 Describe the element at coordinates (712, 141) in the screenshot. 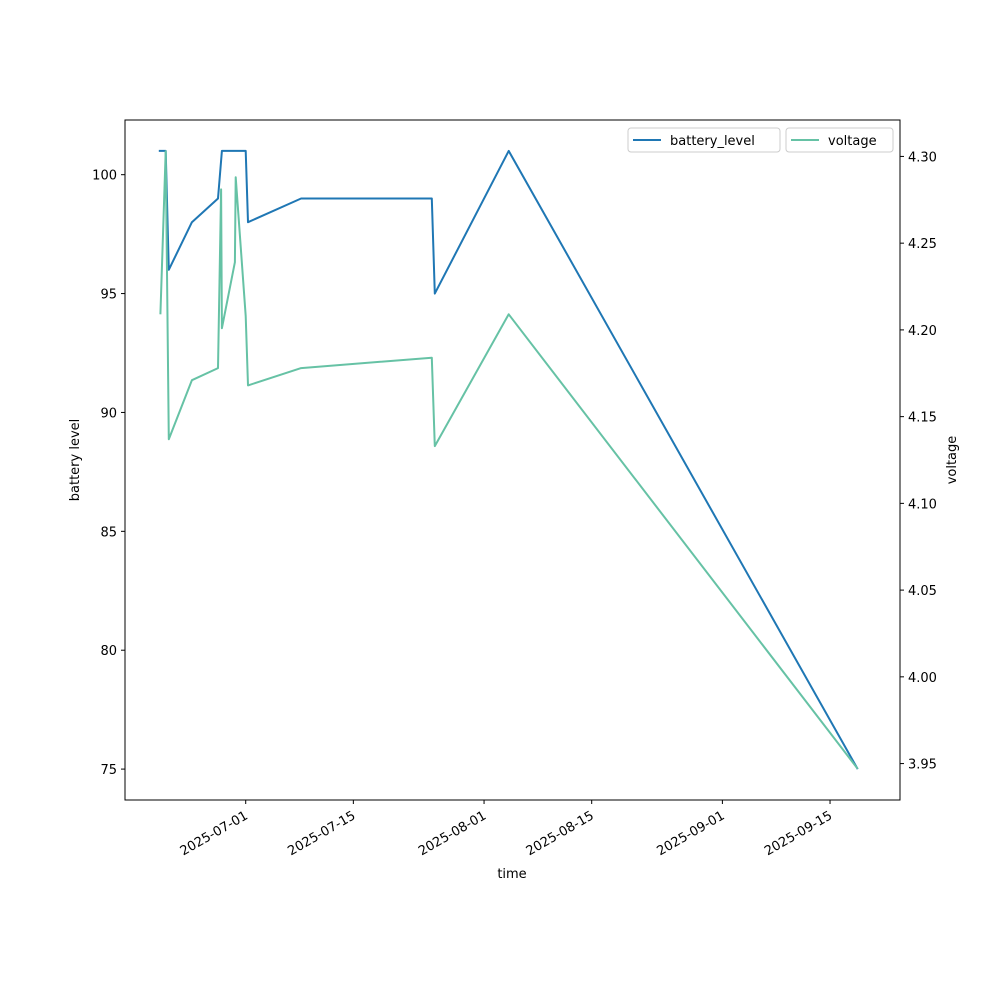

I see `legend-label-battery: battery_level` at that location.